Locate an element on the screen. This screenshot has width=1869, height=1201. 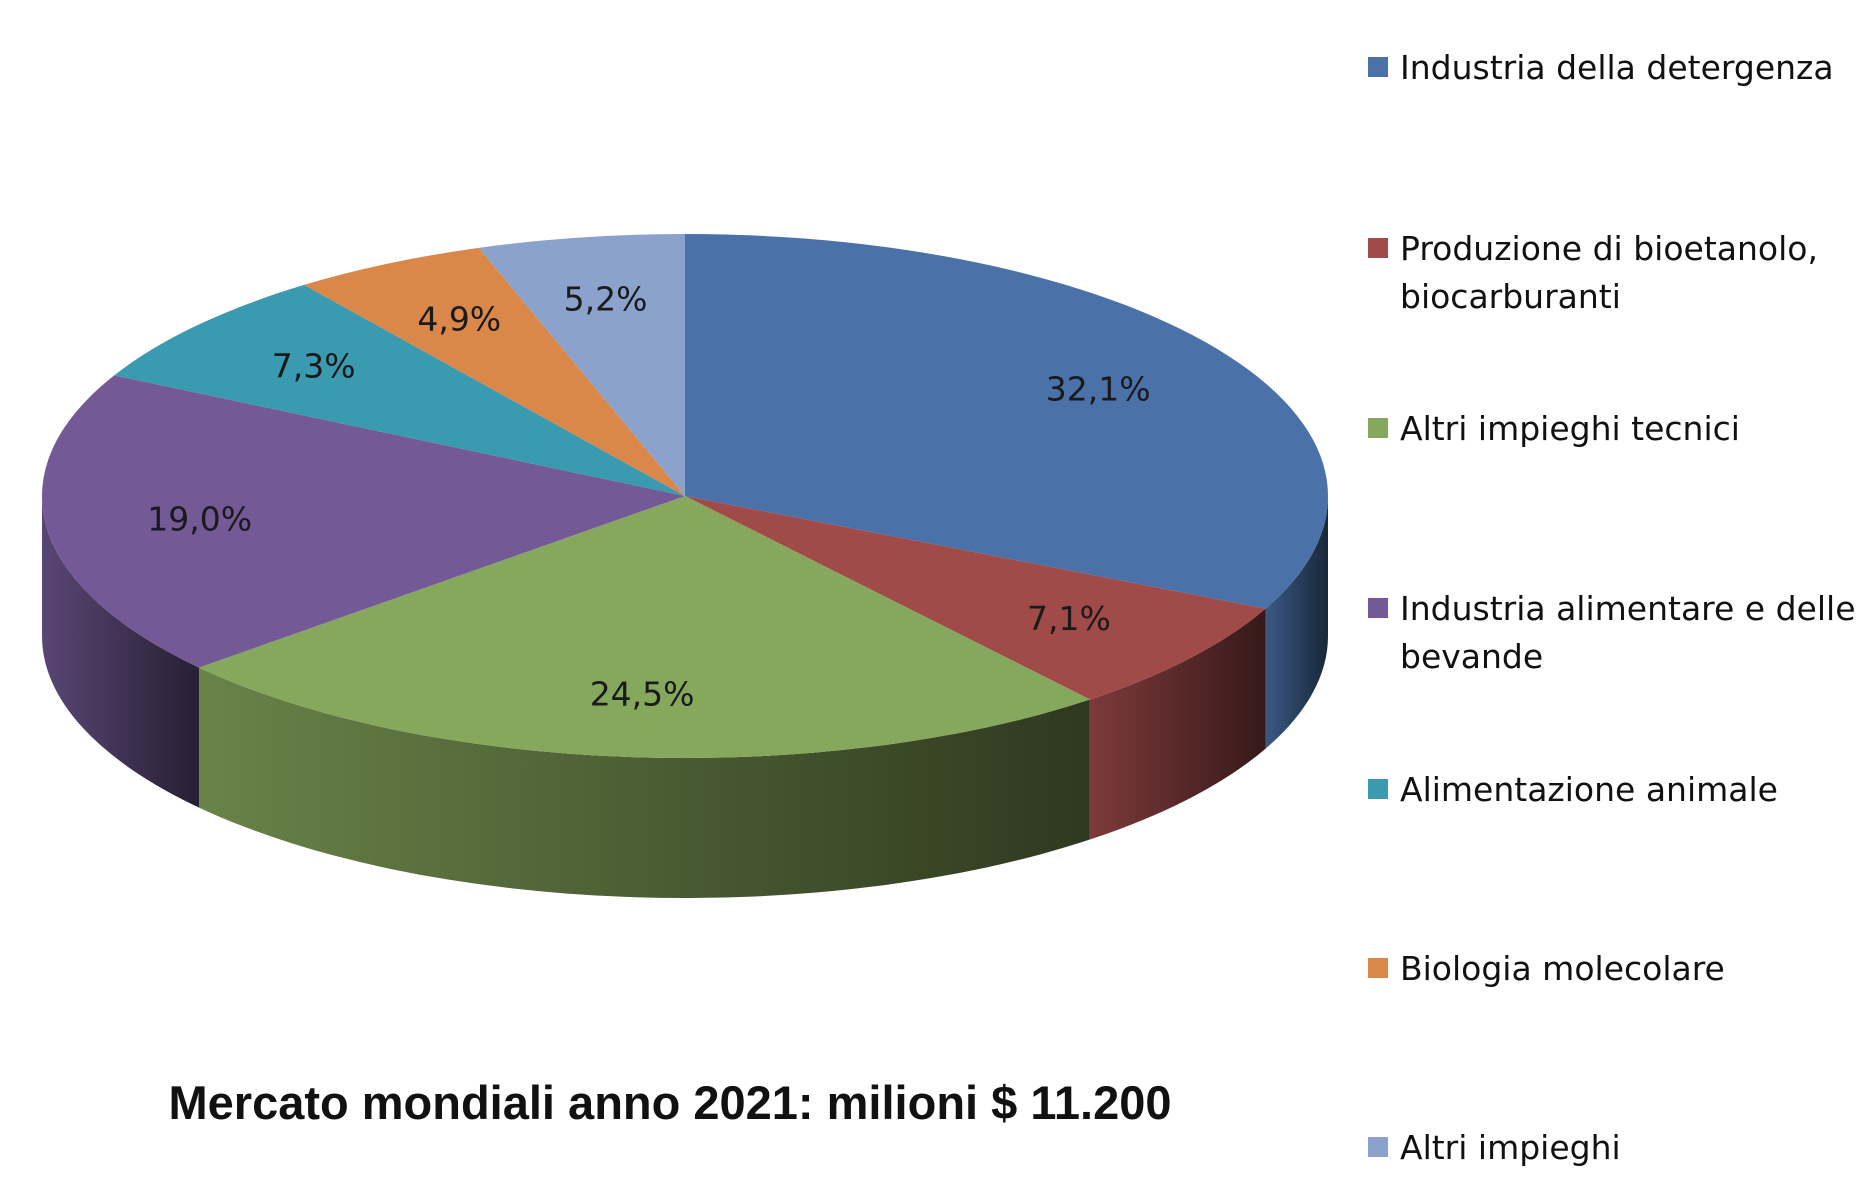
legend-label-line: Produzione di bioetanolo, is located at coordinates (1609, 248).